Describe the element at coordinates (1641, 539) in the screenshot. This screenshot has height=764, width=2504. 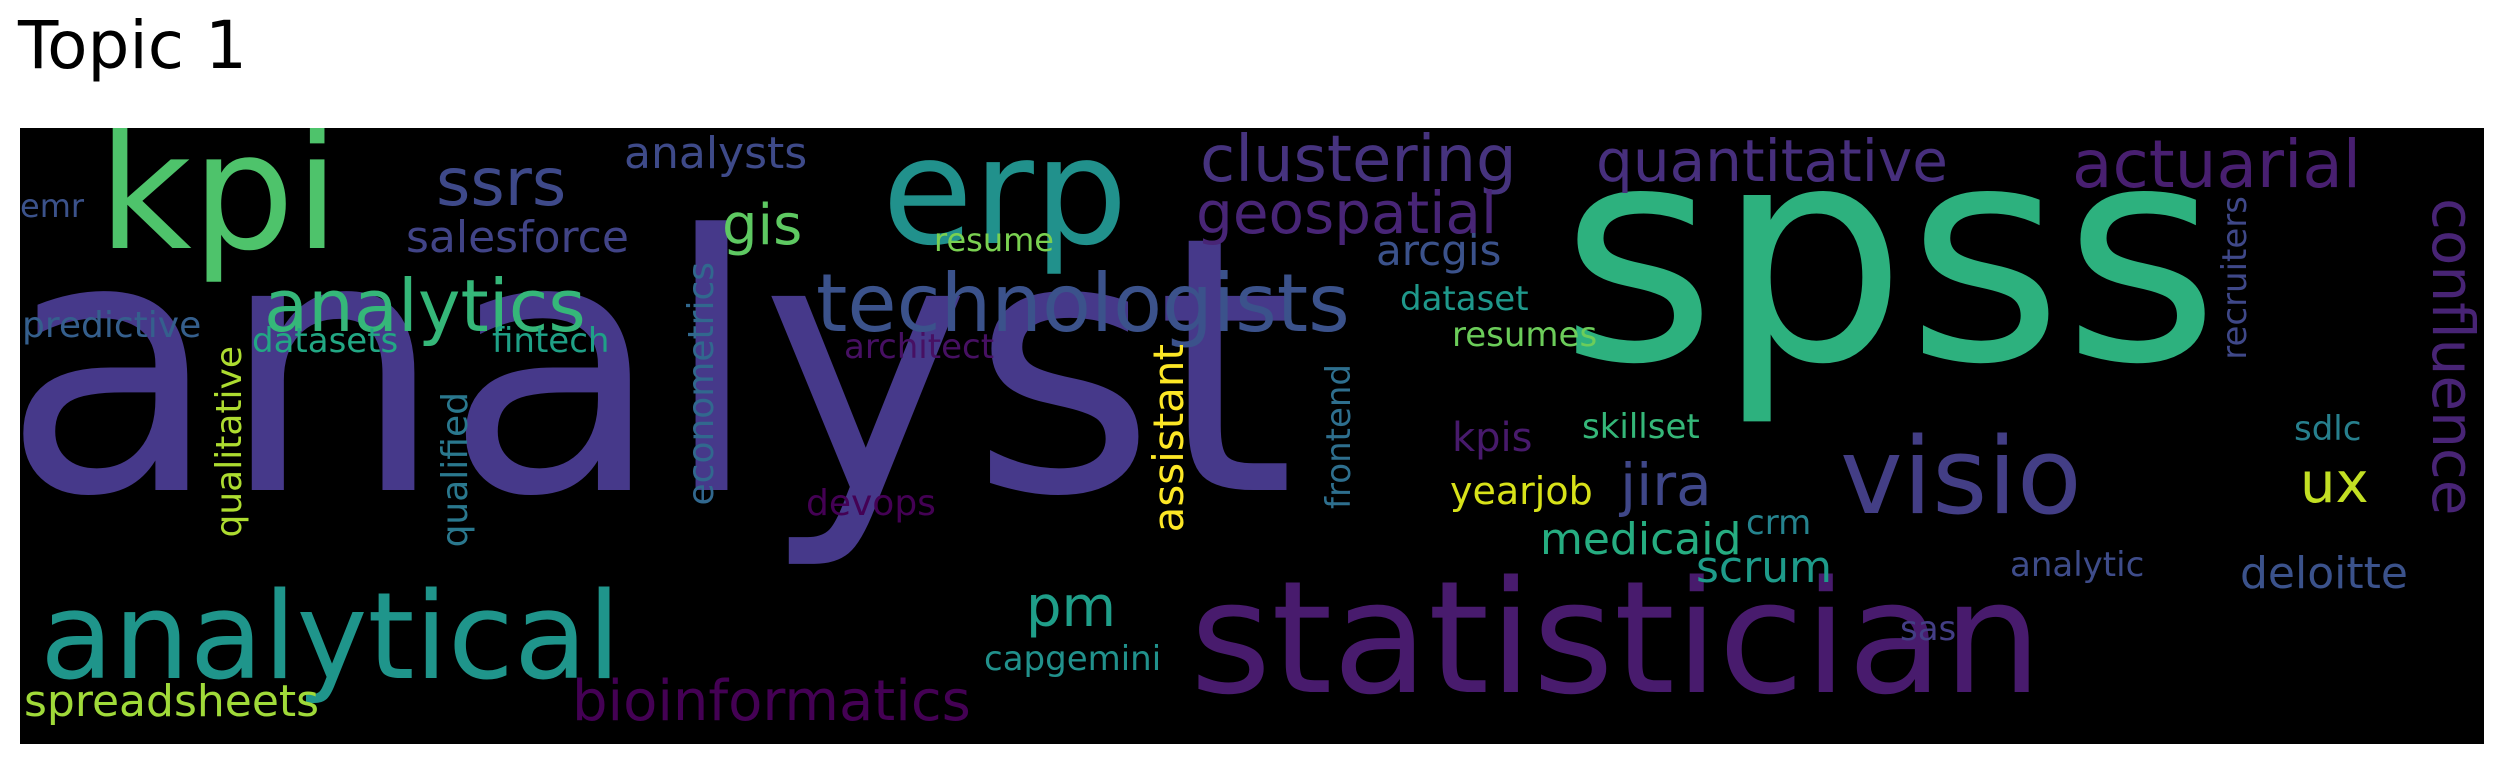
I see `word-medicaid: medicaid` at that location.